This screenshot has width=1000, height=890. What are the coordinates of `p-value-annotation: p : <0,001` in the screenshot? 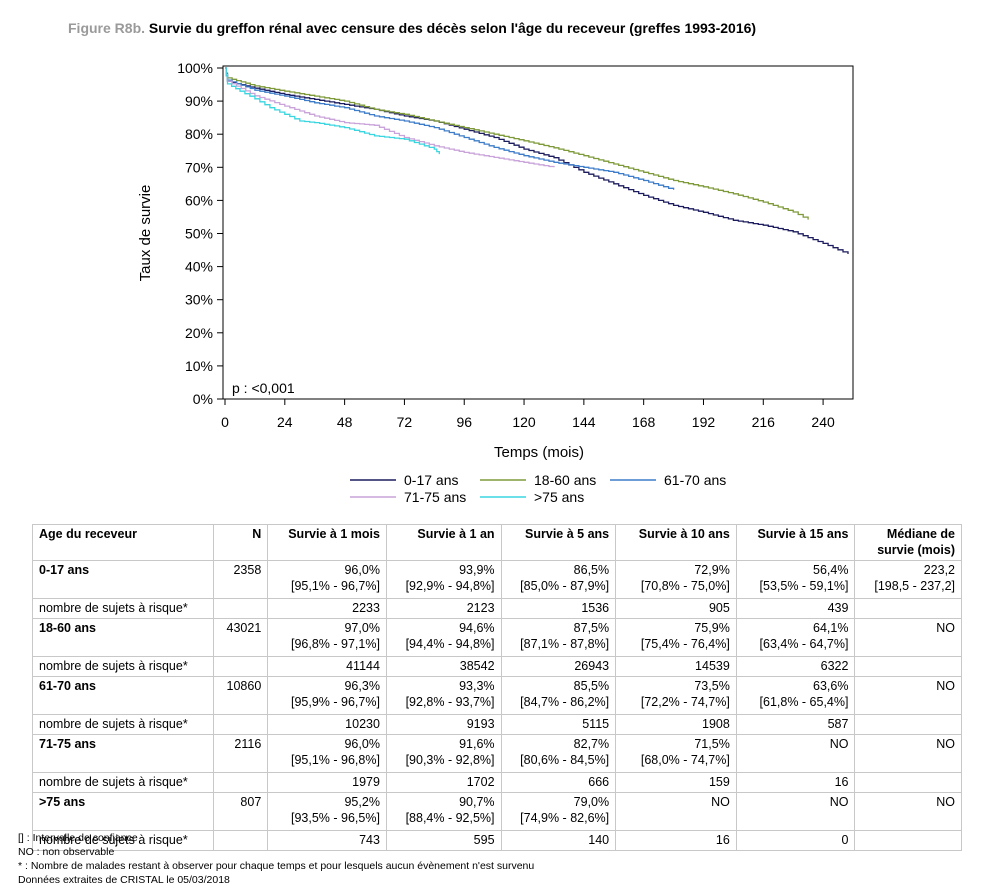 It's located at (263, 388).